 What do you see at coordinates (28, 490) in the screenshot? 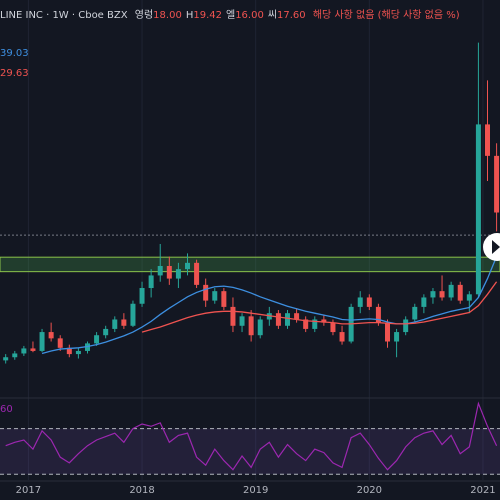
I see `x-tick-label: 2017` at bounding box center [28, 490].